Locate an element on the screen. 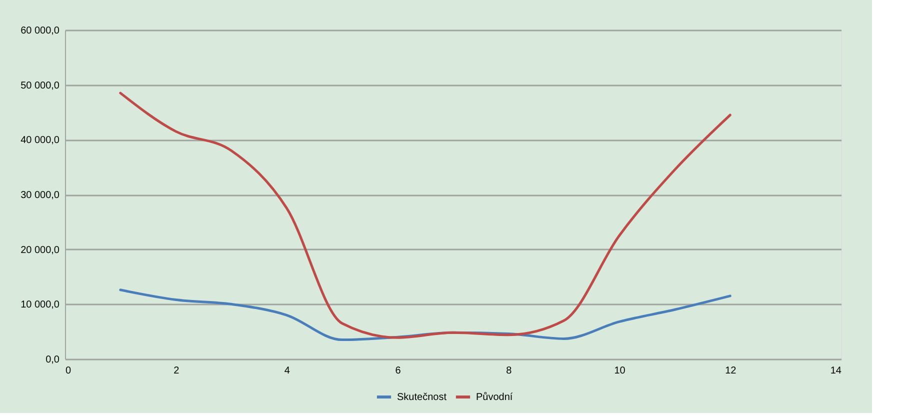 Image resolution: width=909 pixels, height=417 pixels. x-tick-label: 14 is located at coordinates (836, 371).